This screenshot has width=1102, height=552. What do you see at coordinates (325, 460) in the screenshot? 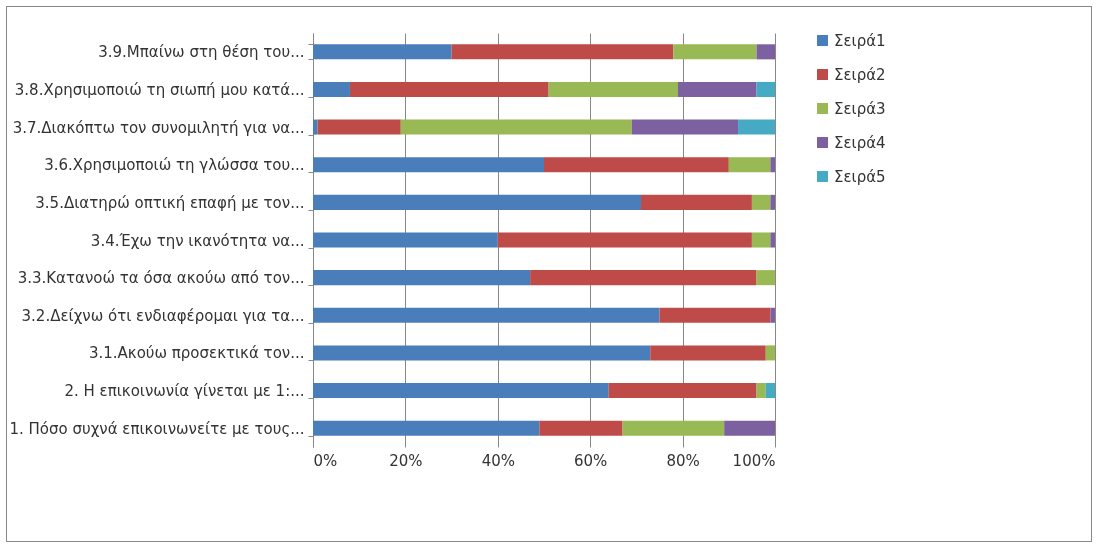
I see `x-tick-label: 0%` at bounding box center [325, 460].